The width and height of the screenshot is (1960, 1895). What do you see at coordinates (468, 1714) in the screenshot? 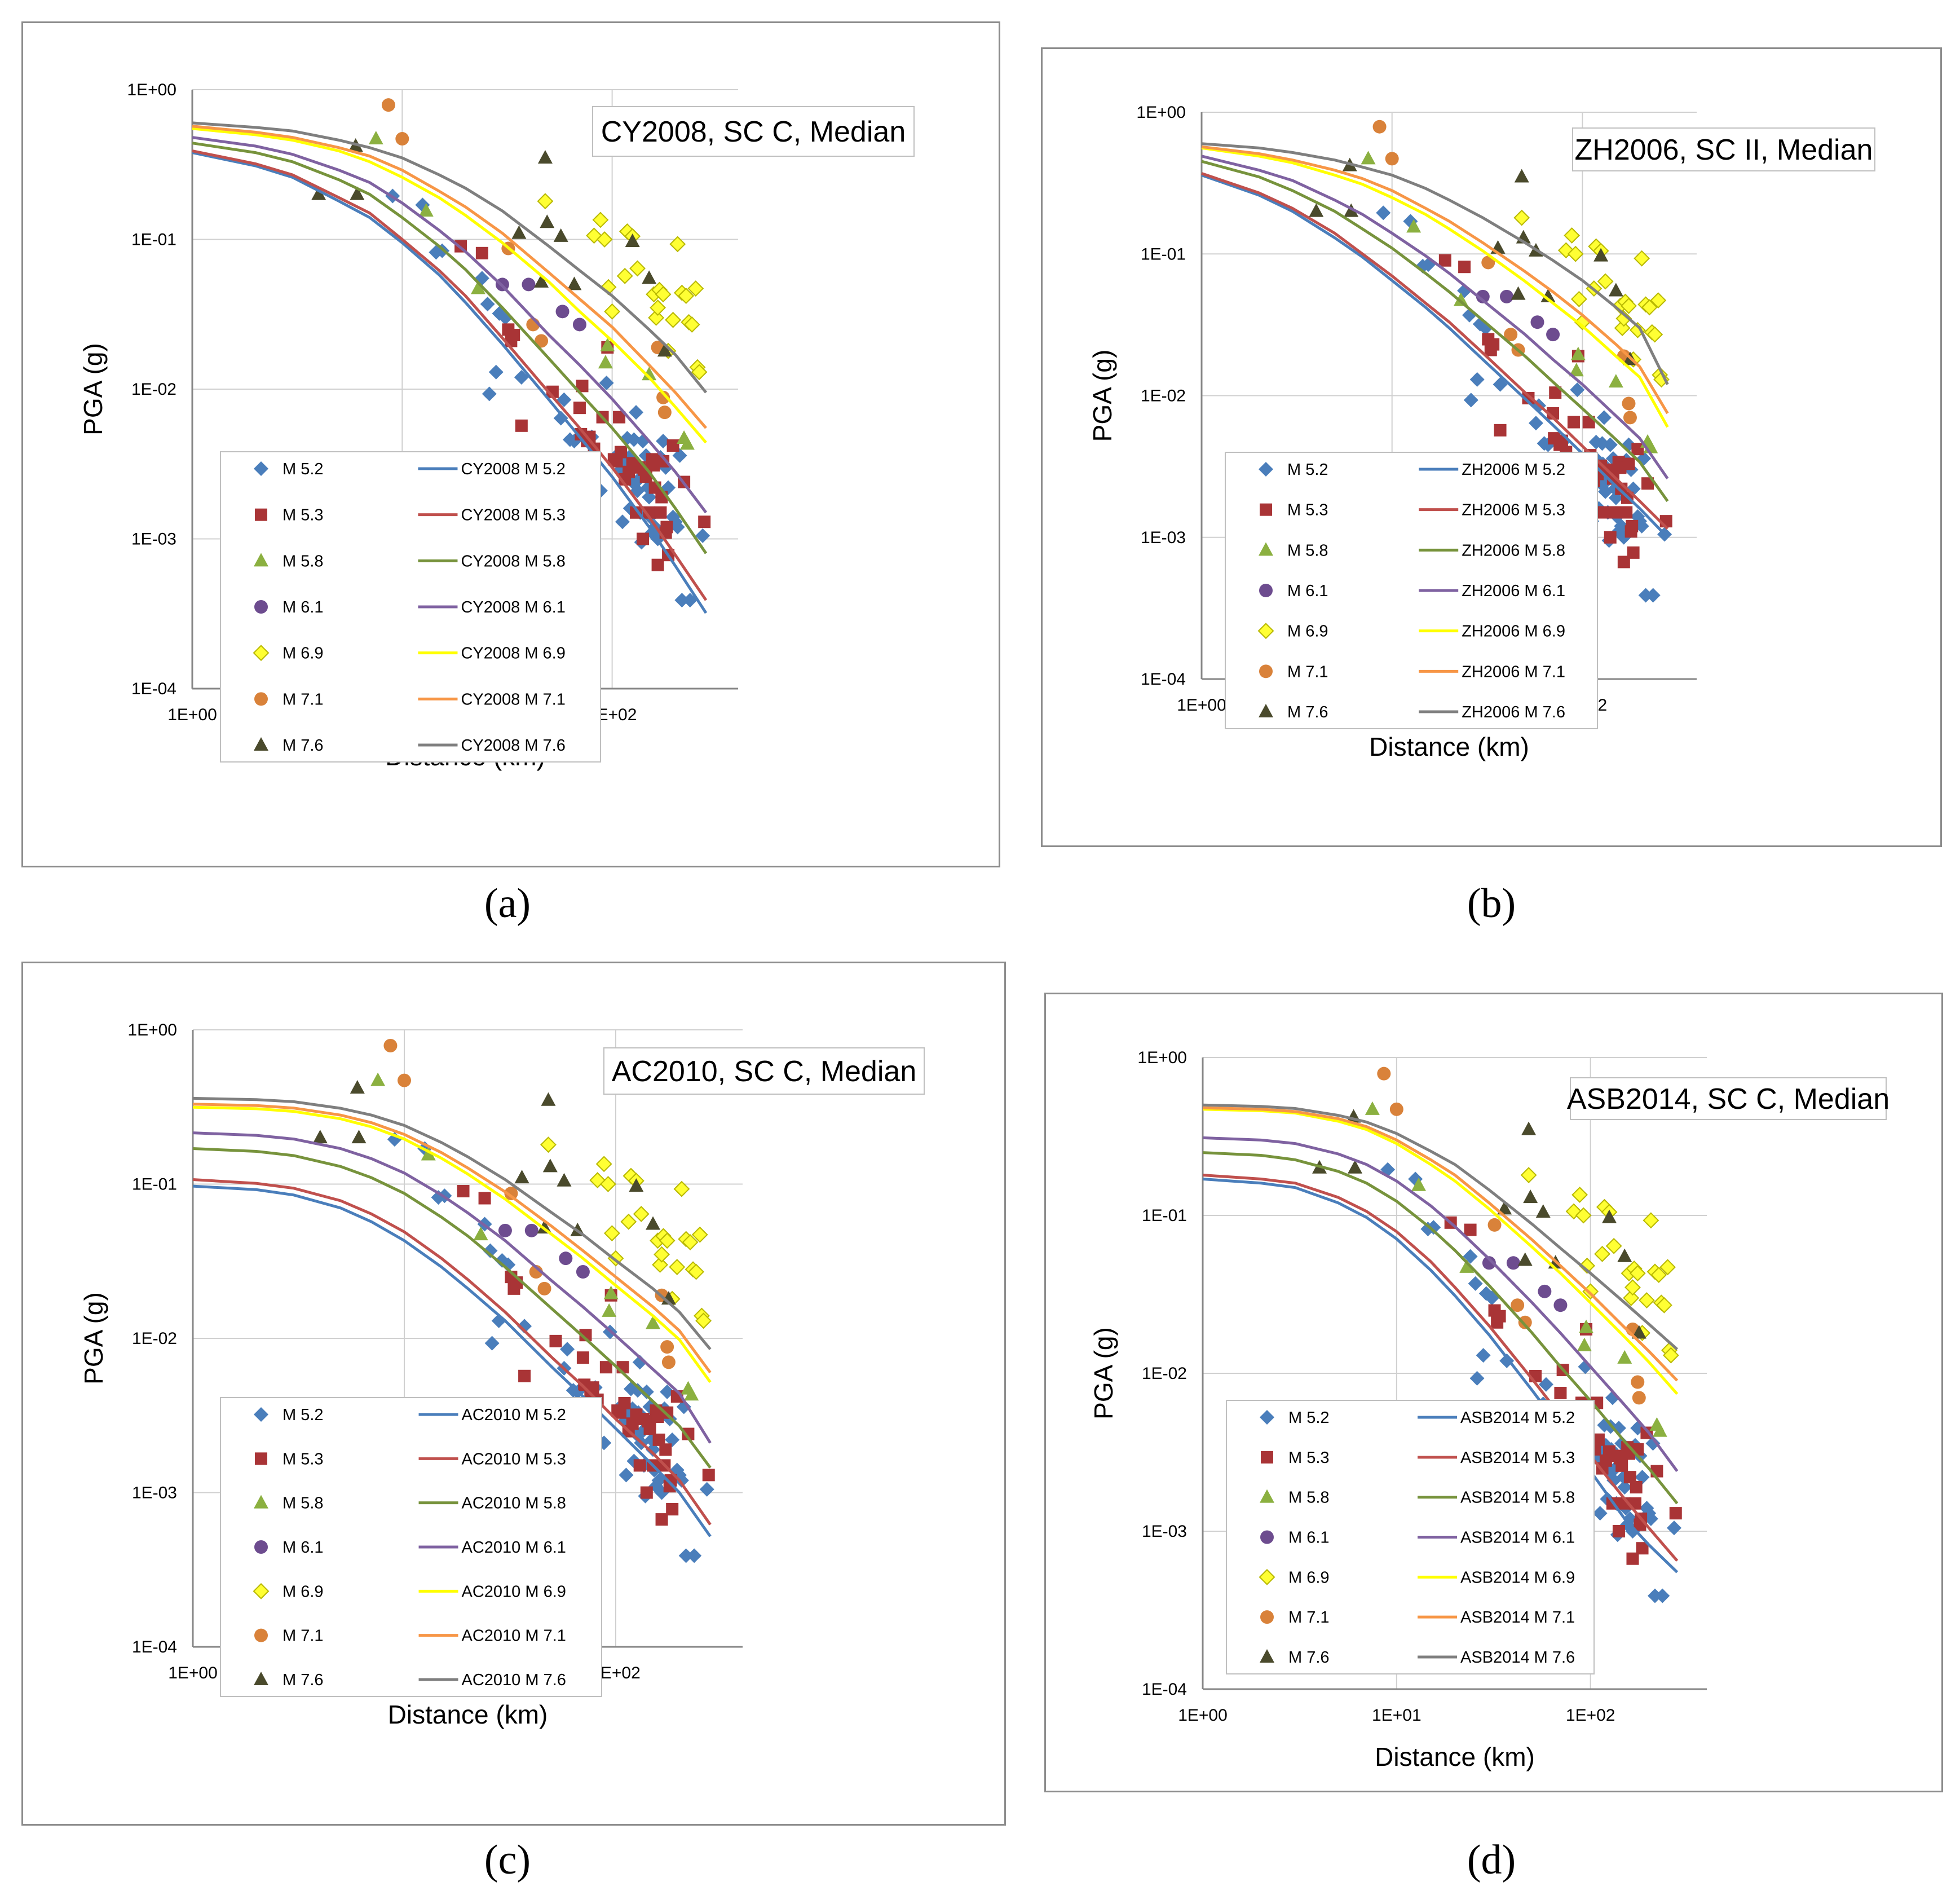
I see `x-axis-title: Distance (km)` at bounding box center [468, 1714].